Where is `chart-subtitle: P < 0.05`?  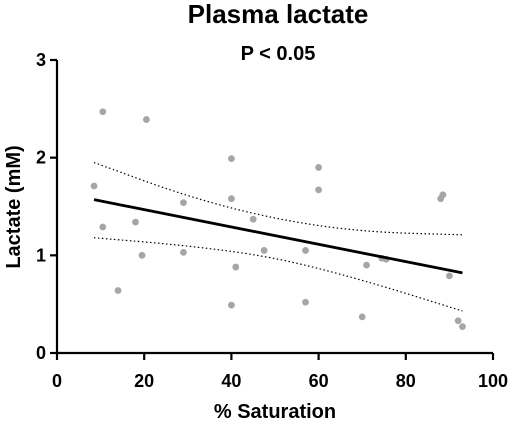 chart-subtitle: P < 0.05 is located at coordinates (278, 54).